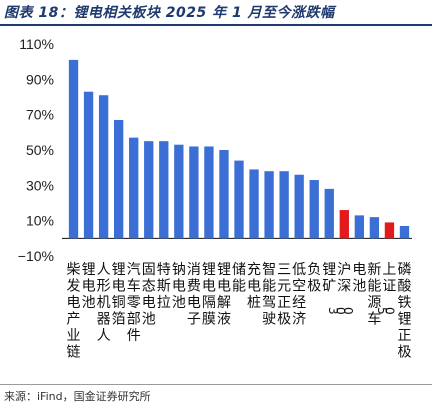  I want to click on x-tick-label: 充电桩, so click(254, 286).